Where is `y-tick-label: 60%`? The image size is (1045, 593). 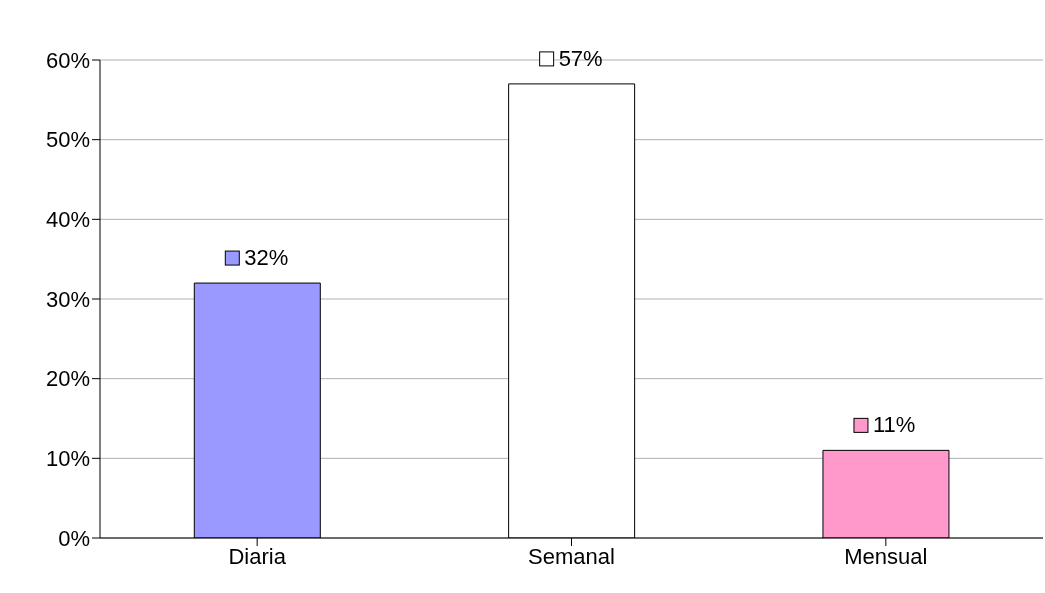
y-tick-label: 60% is located at coordinates (67, 60).